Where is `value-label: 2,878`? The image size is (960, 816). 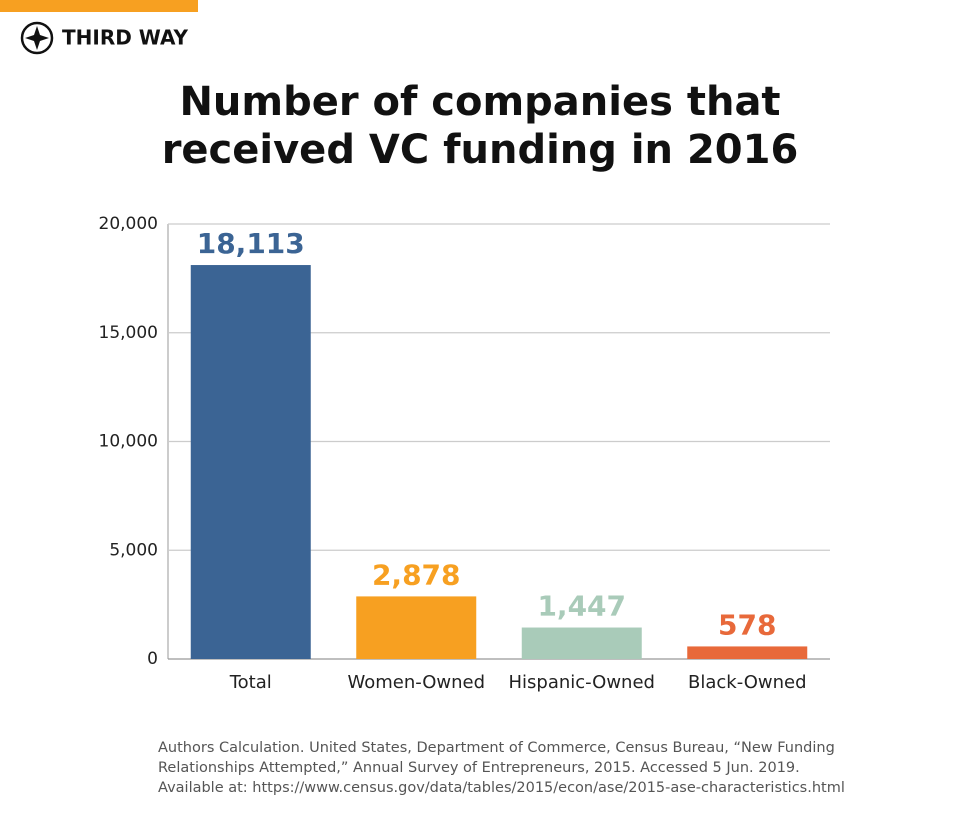
value-label: 2,878 is located at coordinates (416, 574).